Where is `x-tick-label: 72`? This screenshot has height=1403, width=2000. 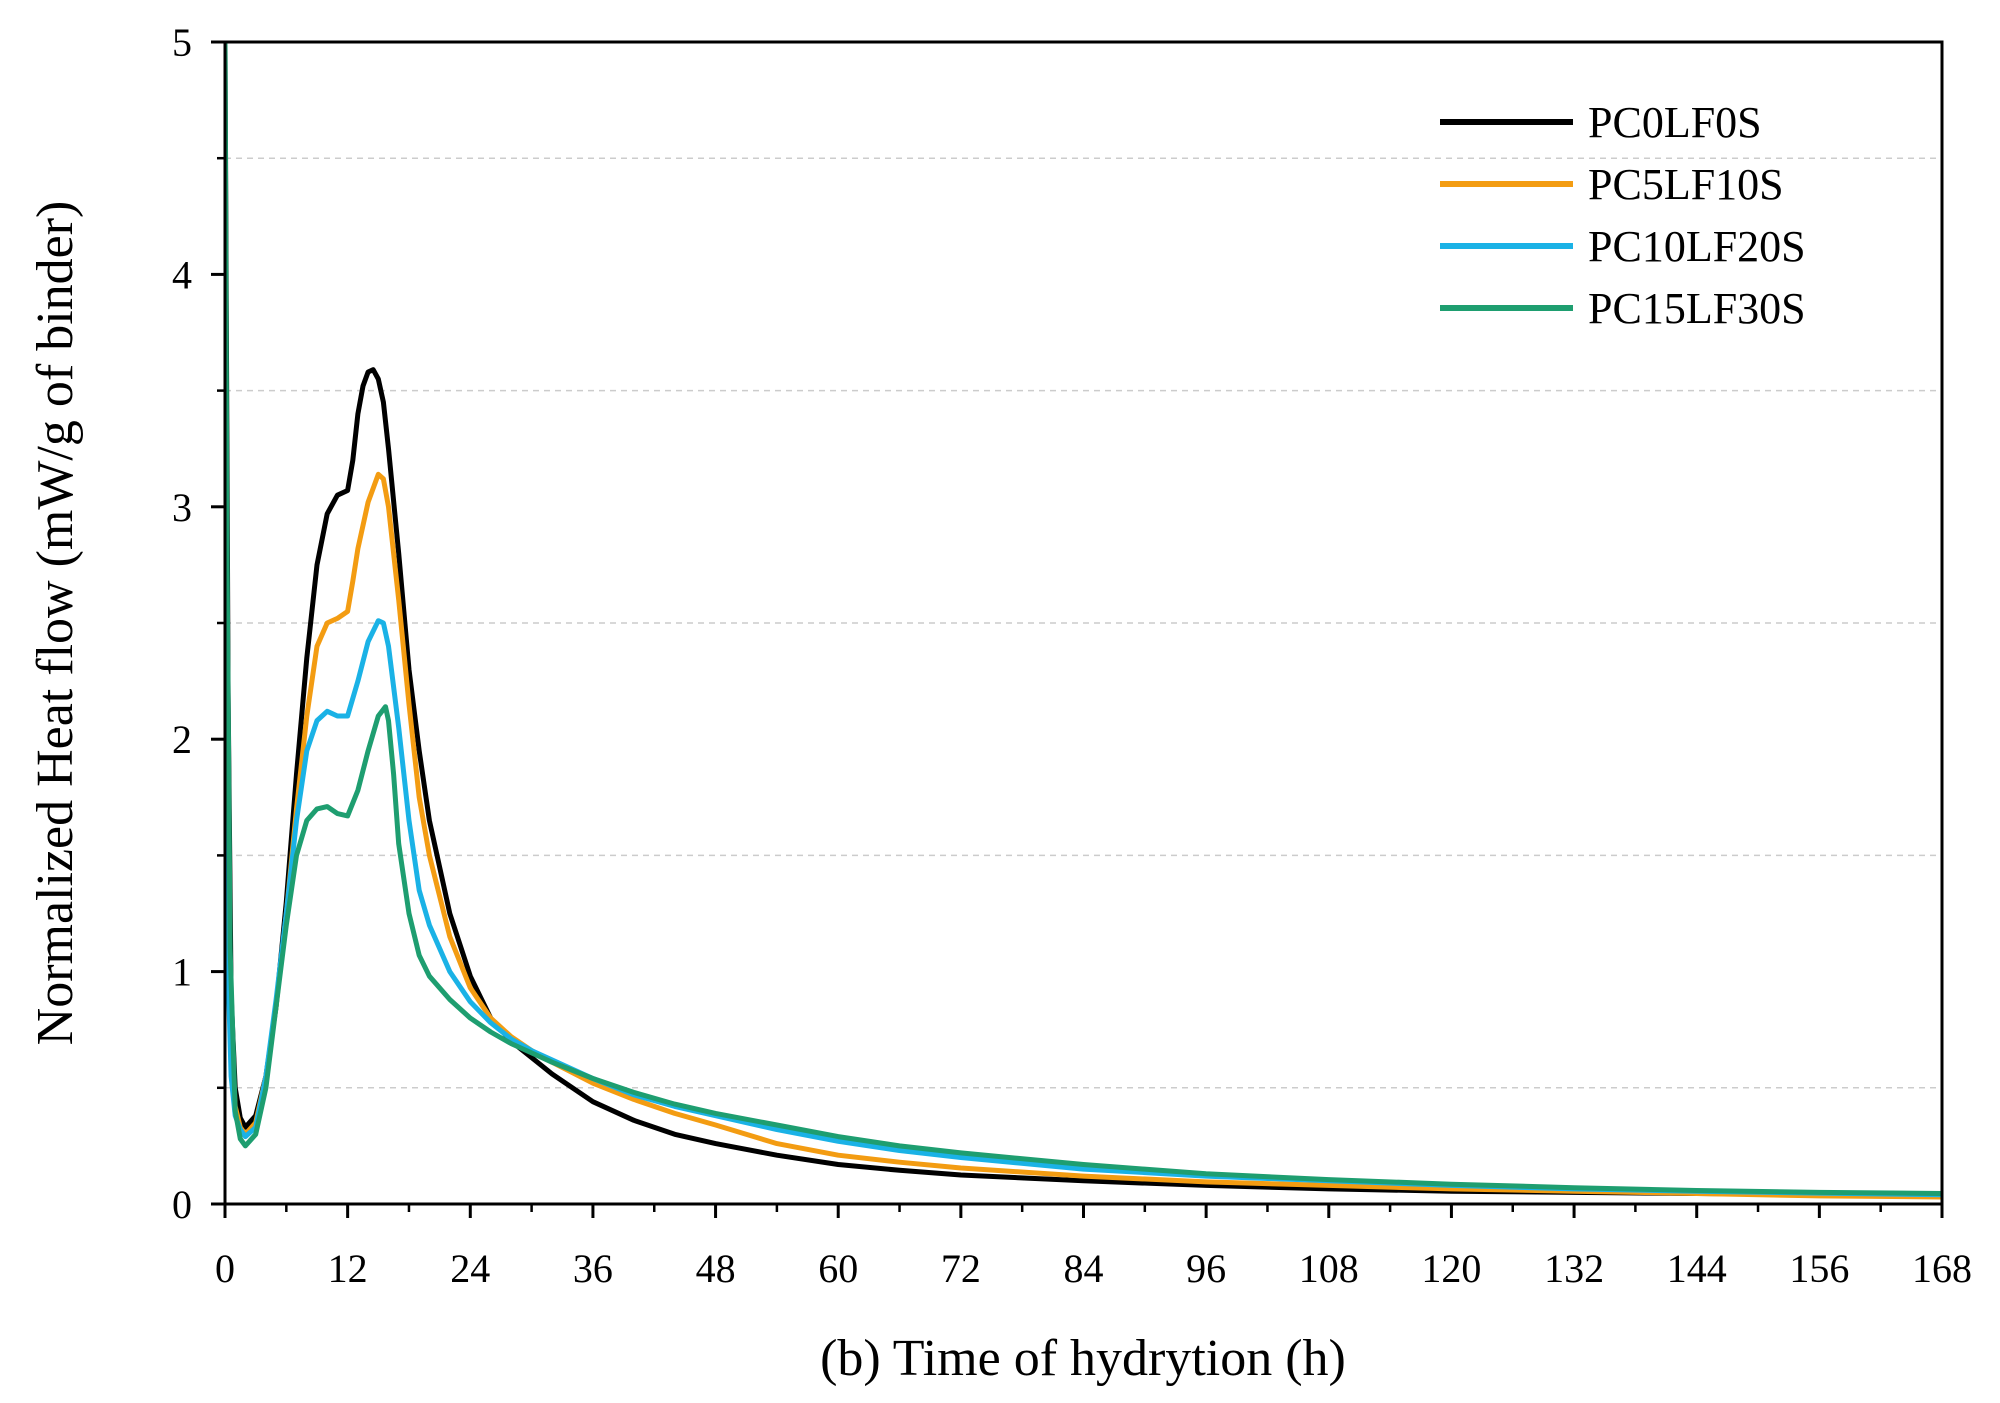 x-tick-label: 72 is located at coordinates (961, 1268).